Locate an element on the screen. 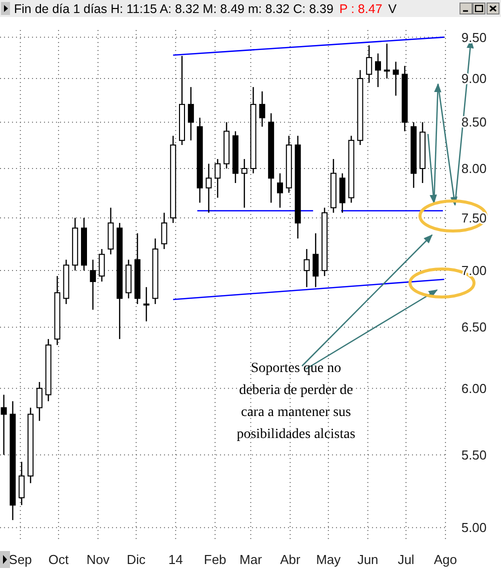 This screenshot has height=571, width=501. chart-title: Fin de día 1 días H: 11:15 A: 8.32 M: 8.49 m: 8.32 C: 8.39 is located at coordinates (174, 9).